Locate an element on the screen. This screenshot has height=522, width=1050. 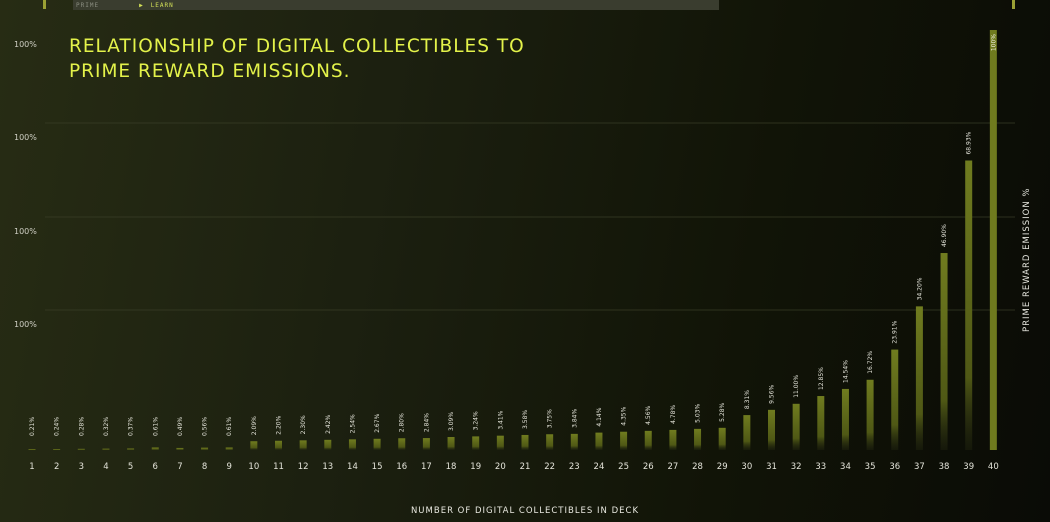
nav-learn-link: LEARN is located at coordinates (162, 5).